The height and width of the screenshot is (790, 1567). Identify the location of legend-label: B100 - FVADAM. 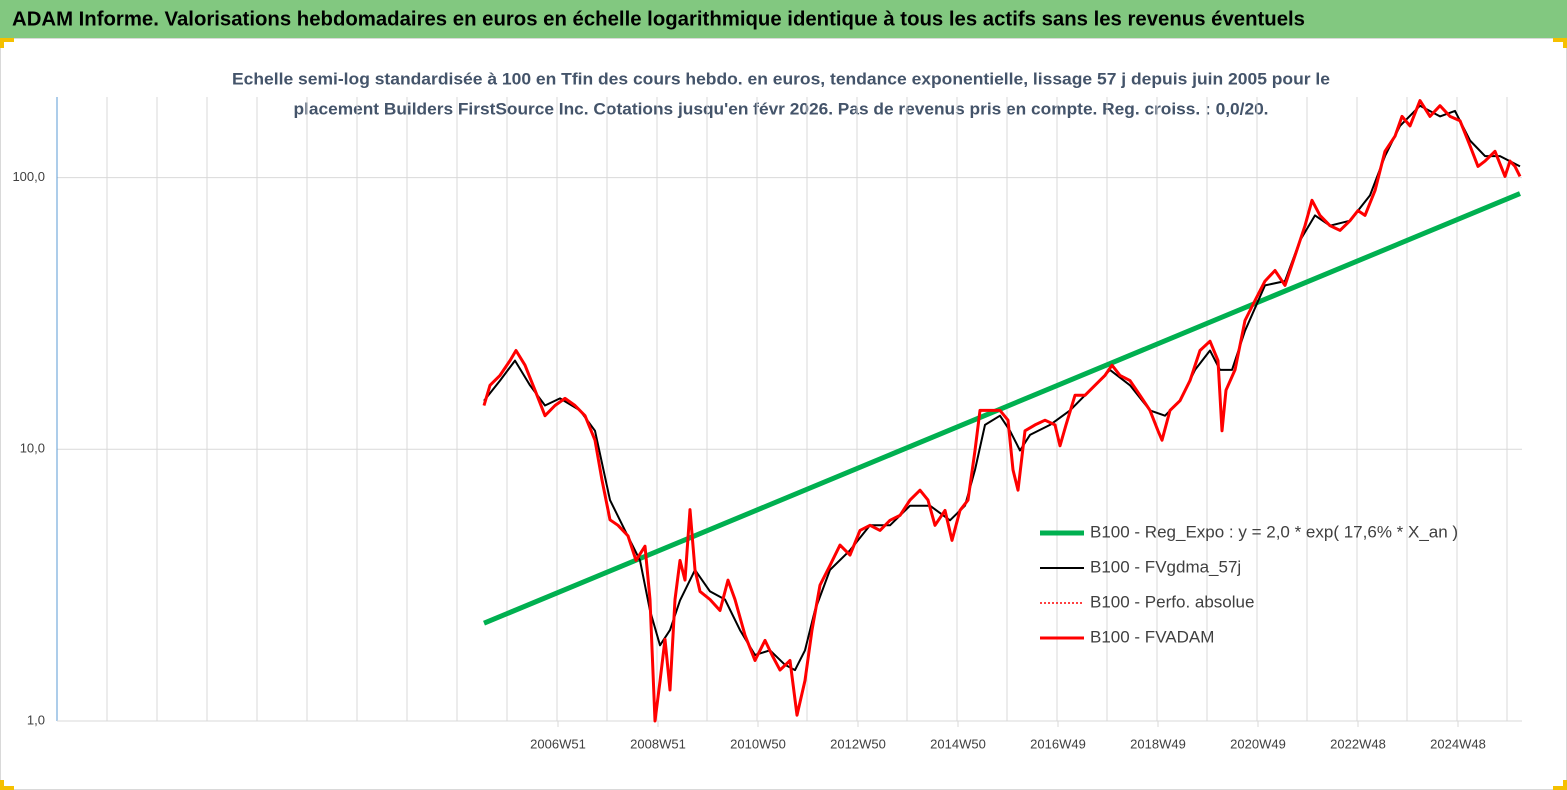
(1152, 636).